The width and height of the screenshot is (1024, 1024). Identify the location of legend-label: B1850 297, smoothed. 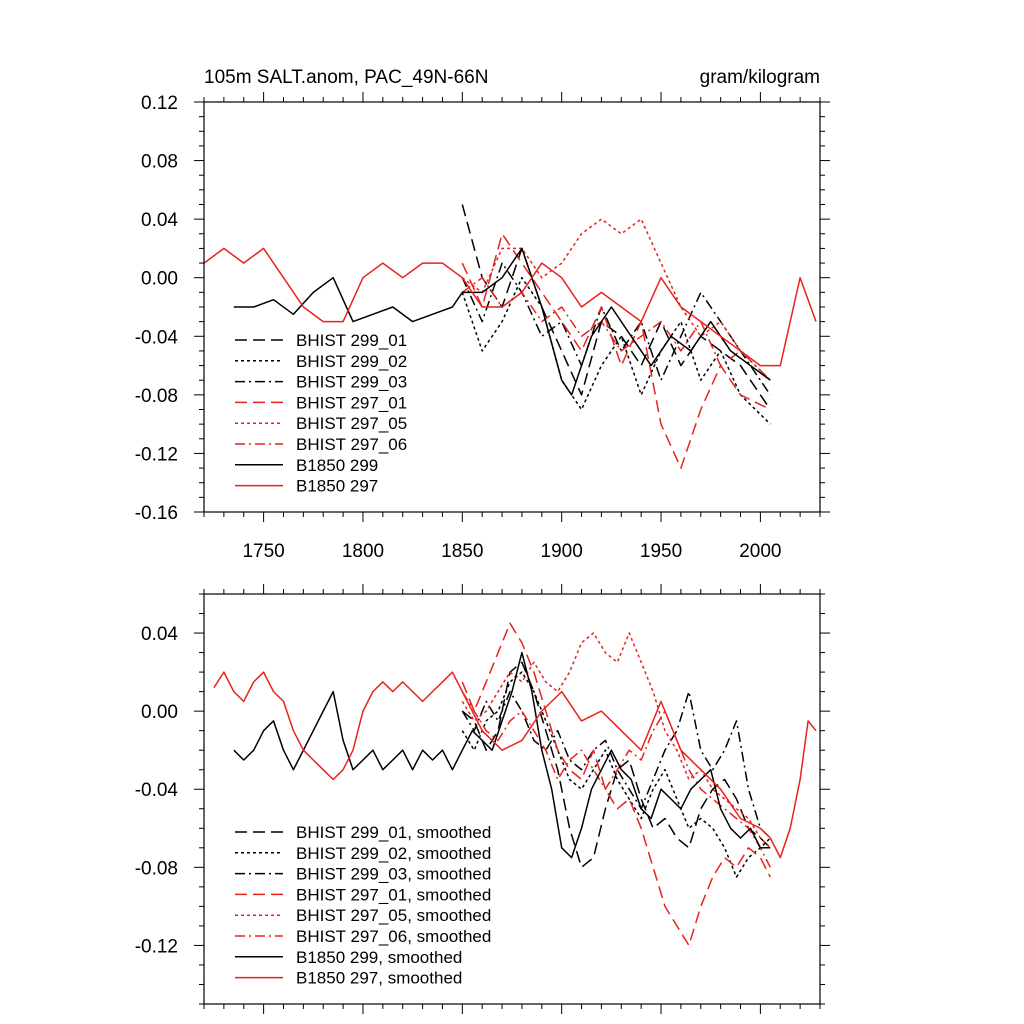
(379, 978).